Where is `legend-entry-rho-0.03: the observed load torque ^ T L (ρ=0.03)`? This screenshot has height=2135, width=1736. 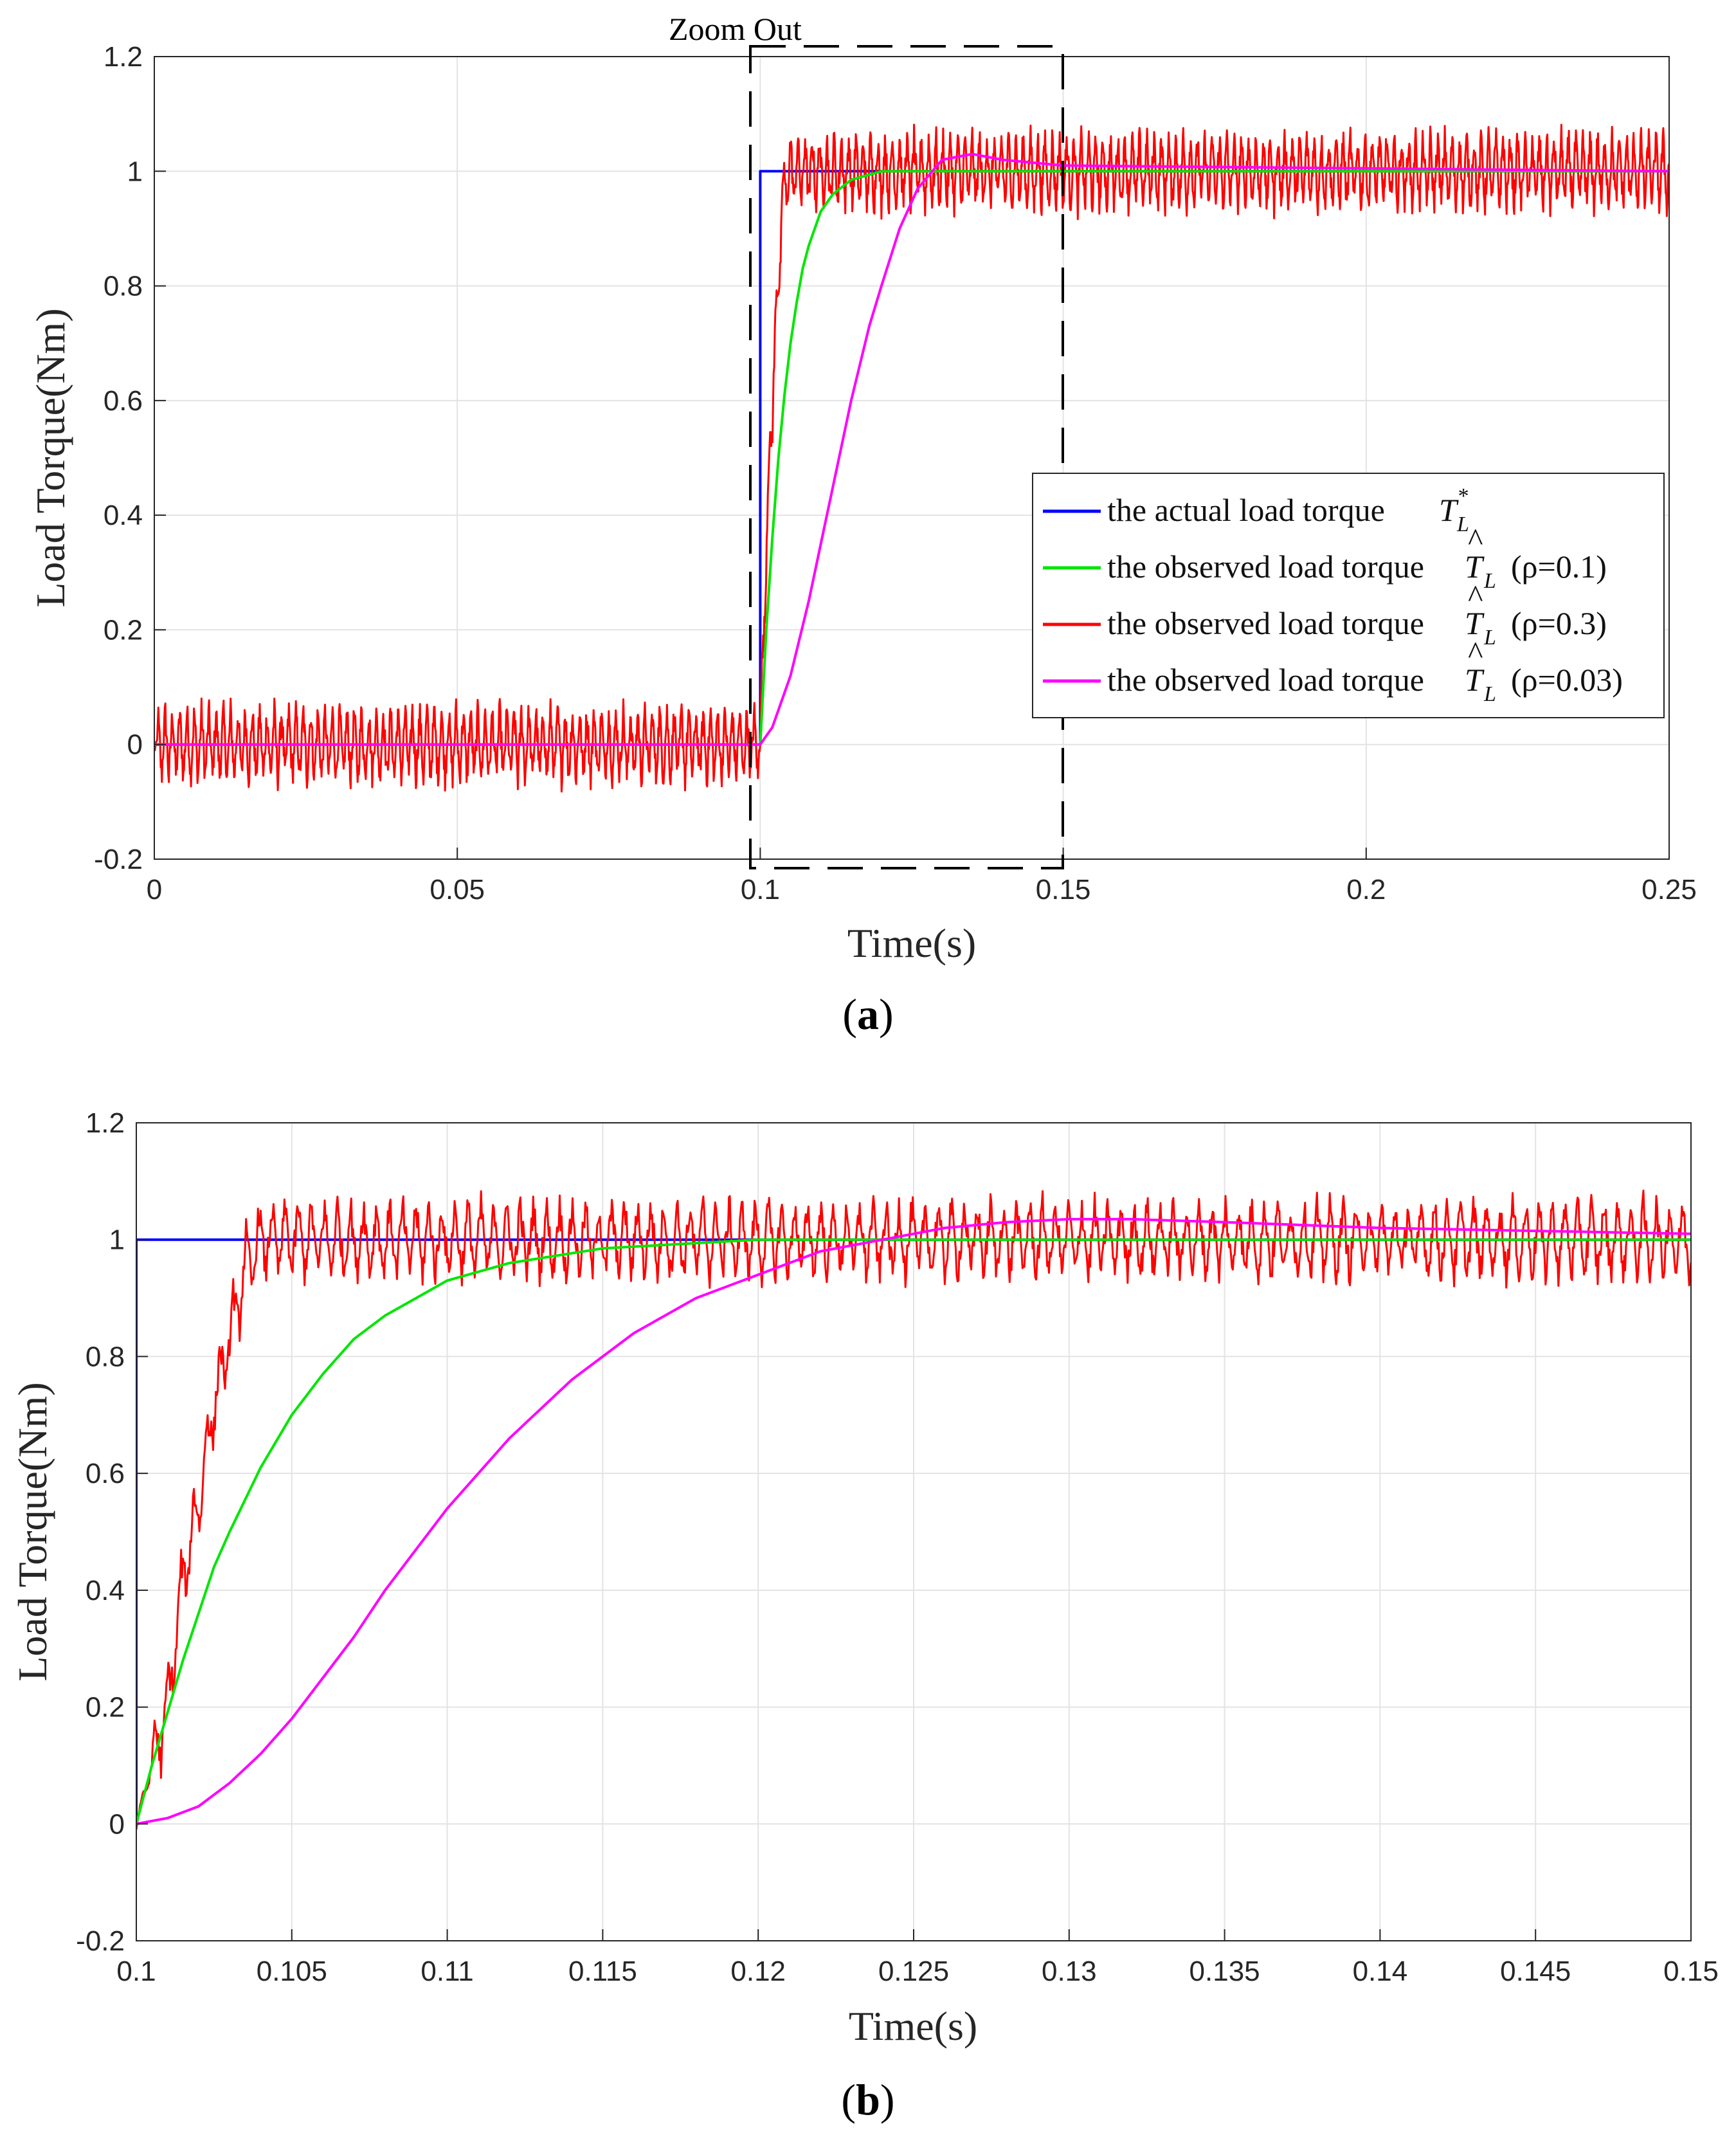 legend-entry-rho-0.03: the observed load torque ^ T L (ρ=0.03) is located at coordinates (1333, 670).